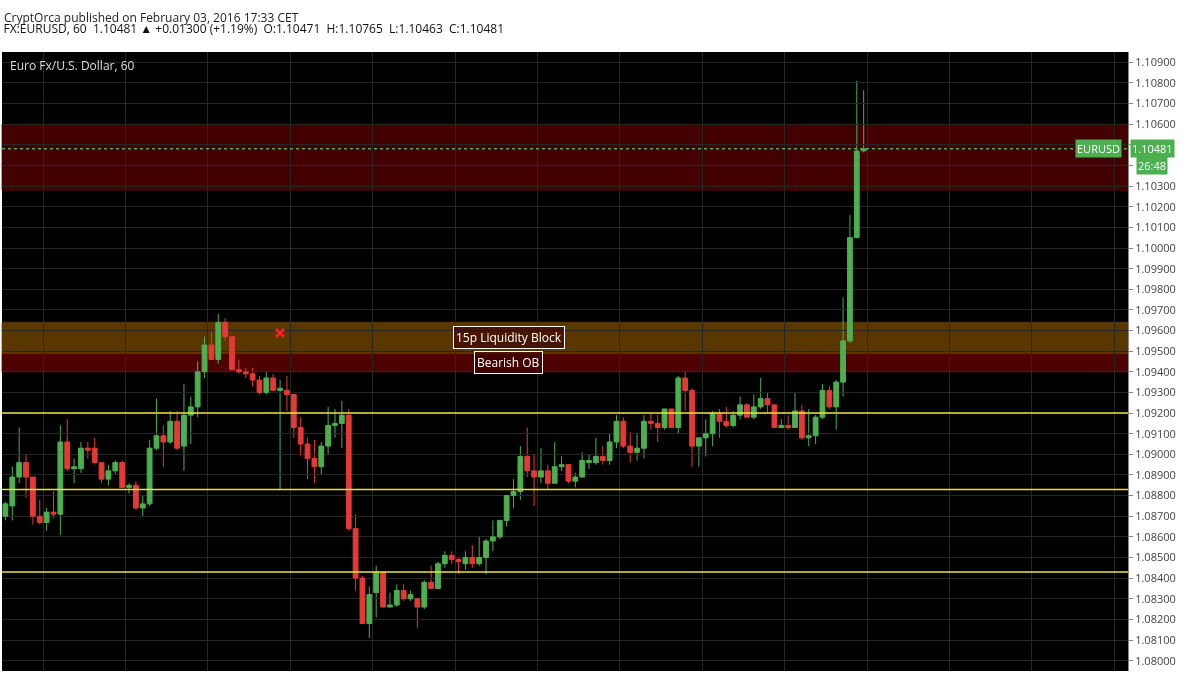 Image resolution: width=1200 pixels, height=693 pixels. What do you see at coordinates (1155, 557) in the screenshot?
I see `y-tick-label: 1.08500` at bounding box center [1155, 557].